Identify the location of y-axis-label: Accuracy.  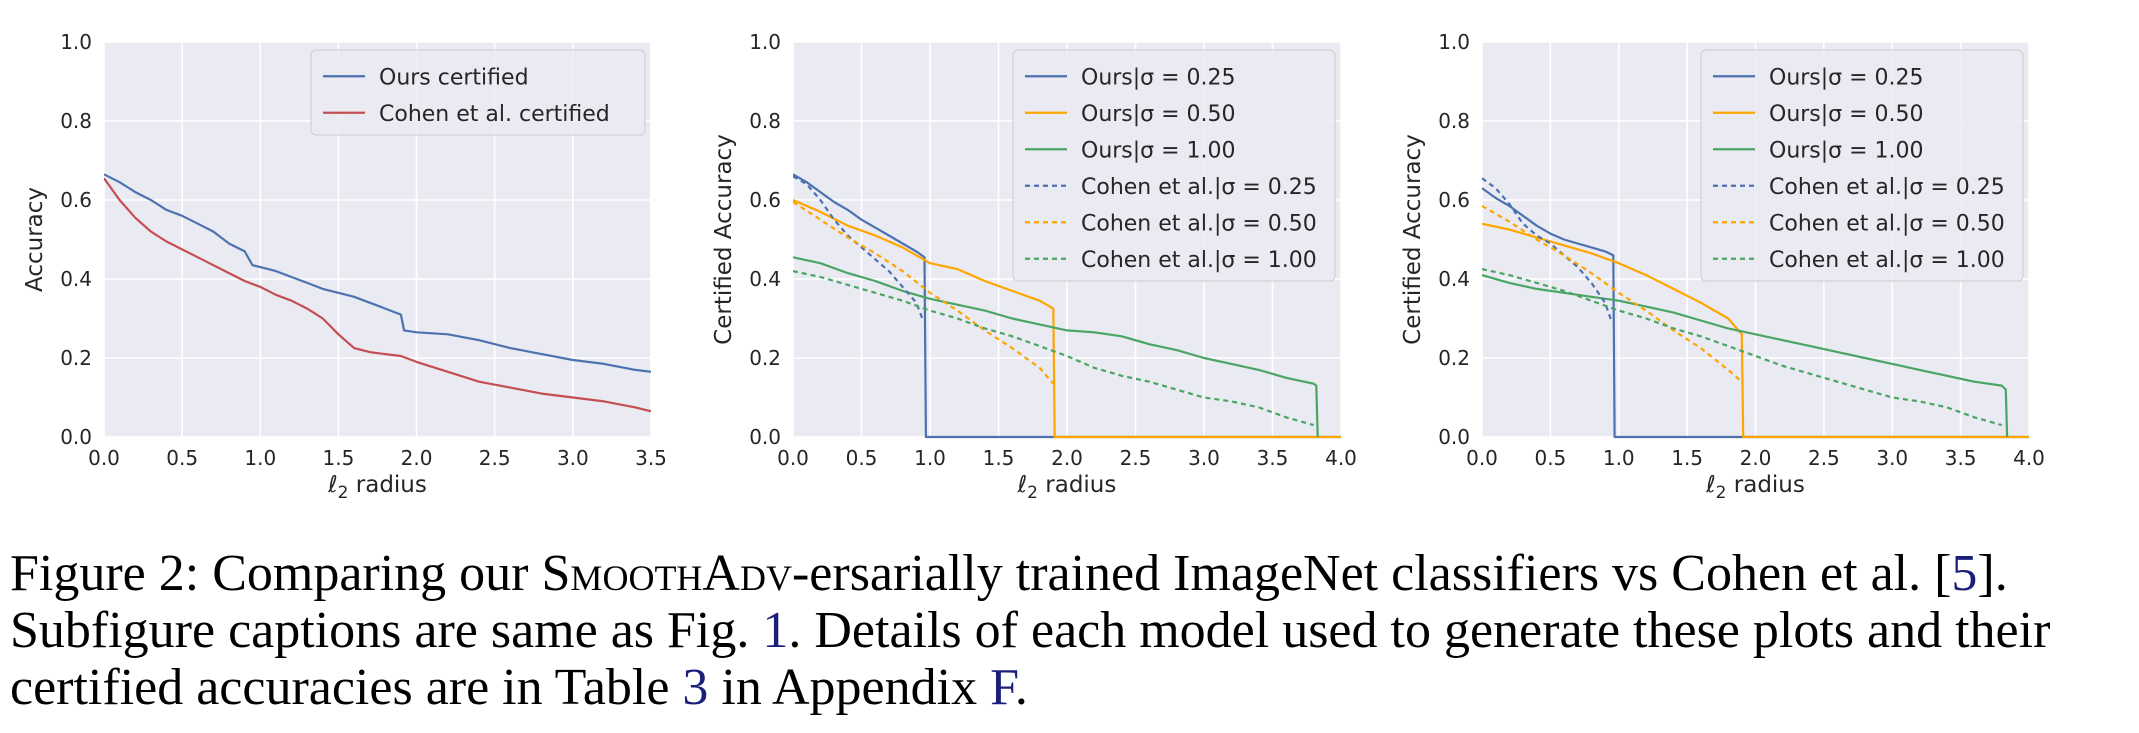
(35, 239).